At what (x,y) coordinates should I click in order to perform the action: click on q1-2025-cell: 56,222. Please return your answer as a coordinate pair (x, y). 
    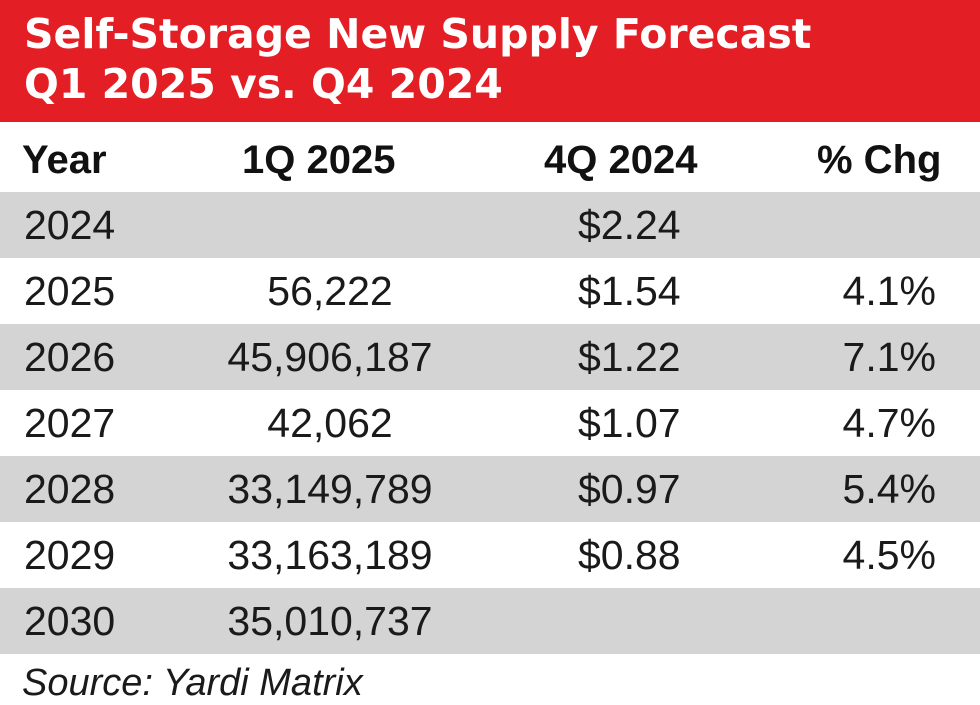
    Looking at the image, I should click on (330, 290).